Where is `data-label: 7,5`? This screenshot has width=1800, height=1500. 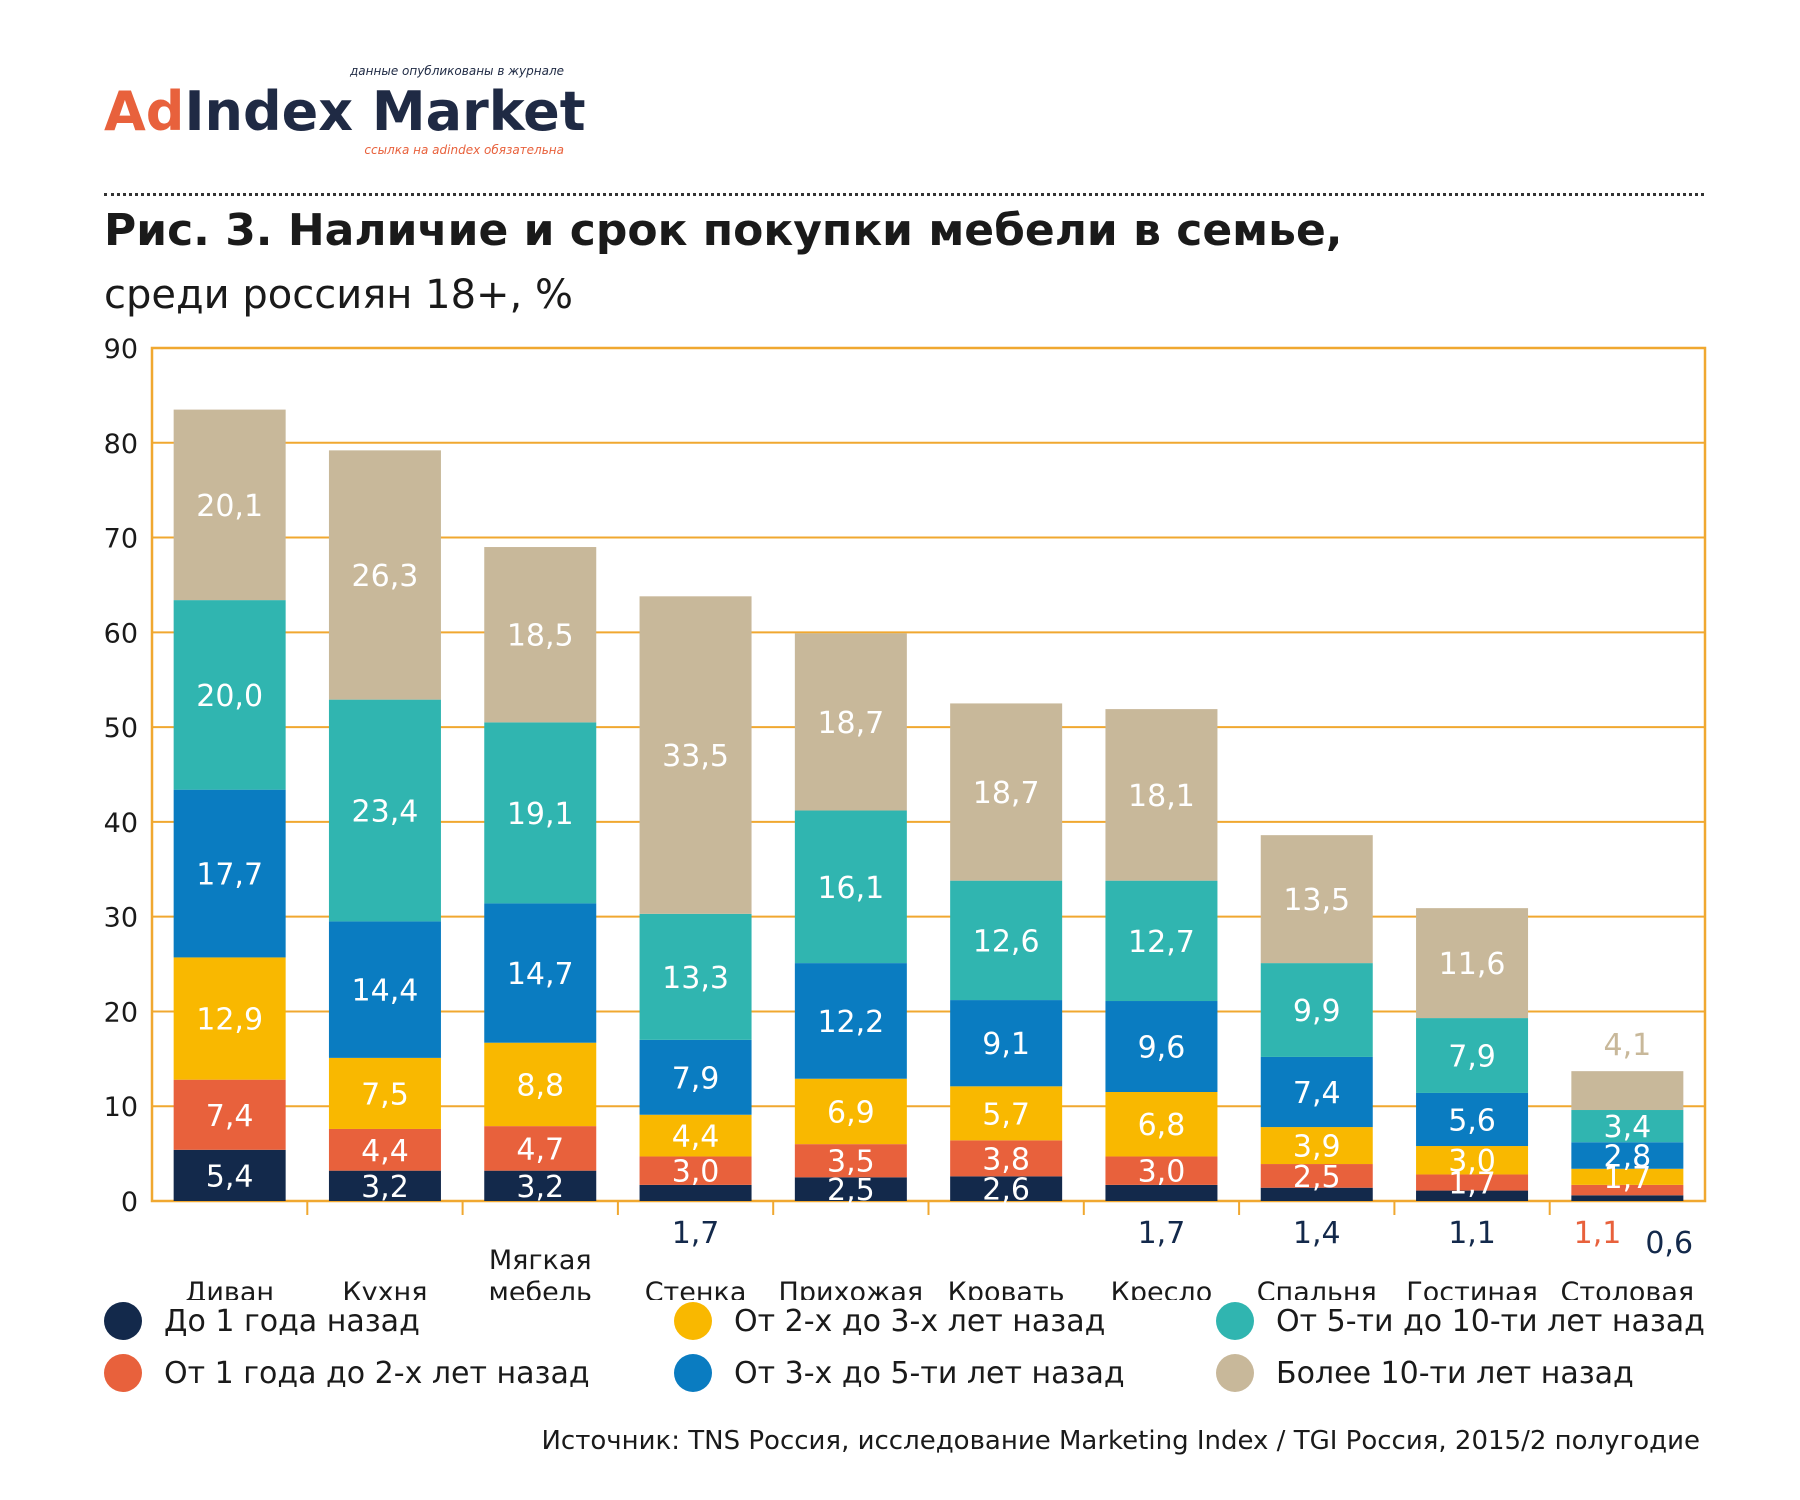
data-label: 7,5 is located at coordinates (385, 1094).